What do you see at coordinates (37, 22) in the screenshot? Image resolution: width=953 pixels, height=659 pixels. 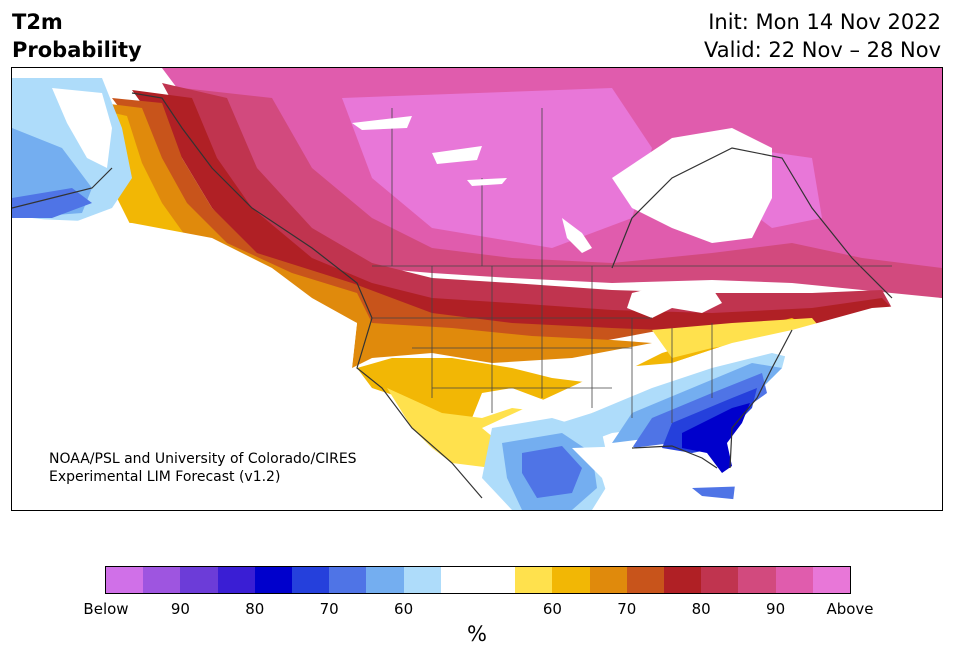 I see `map-title-line1: T2m` at bounding box center [37, 22].